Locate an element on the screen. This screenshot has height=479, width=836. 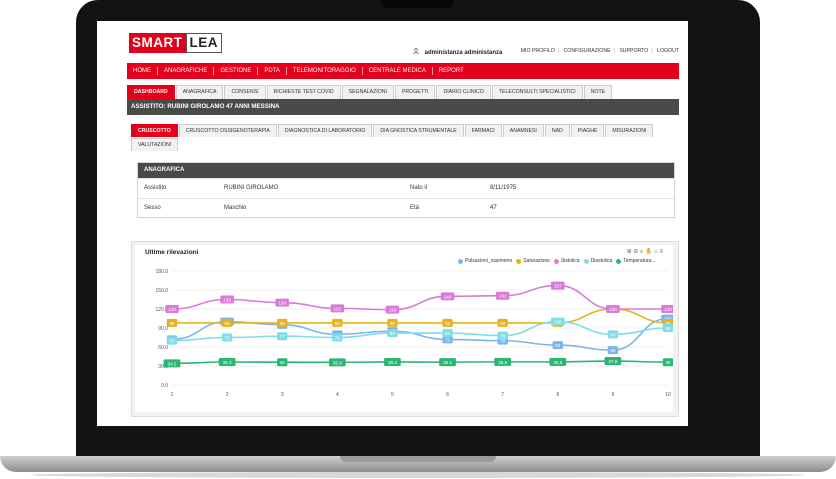
link-mio-profilo: MIO PROFILO is located at coordinates (537, 51).